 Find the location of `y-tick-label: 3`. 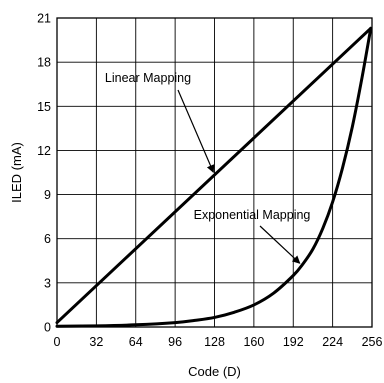

y-tick-label: 3 is located at coordinates (47, 283).